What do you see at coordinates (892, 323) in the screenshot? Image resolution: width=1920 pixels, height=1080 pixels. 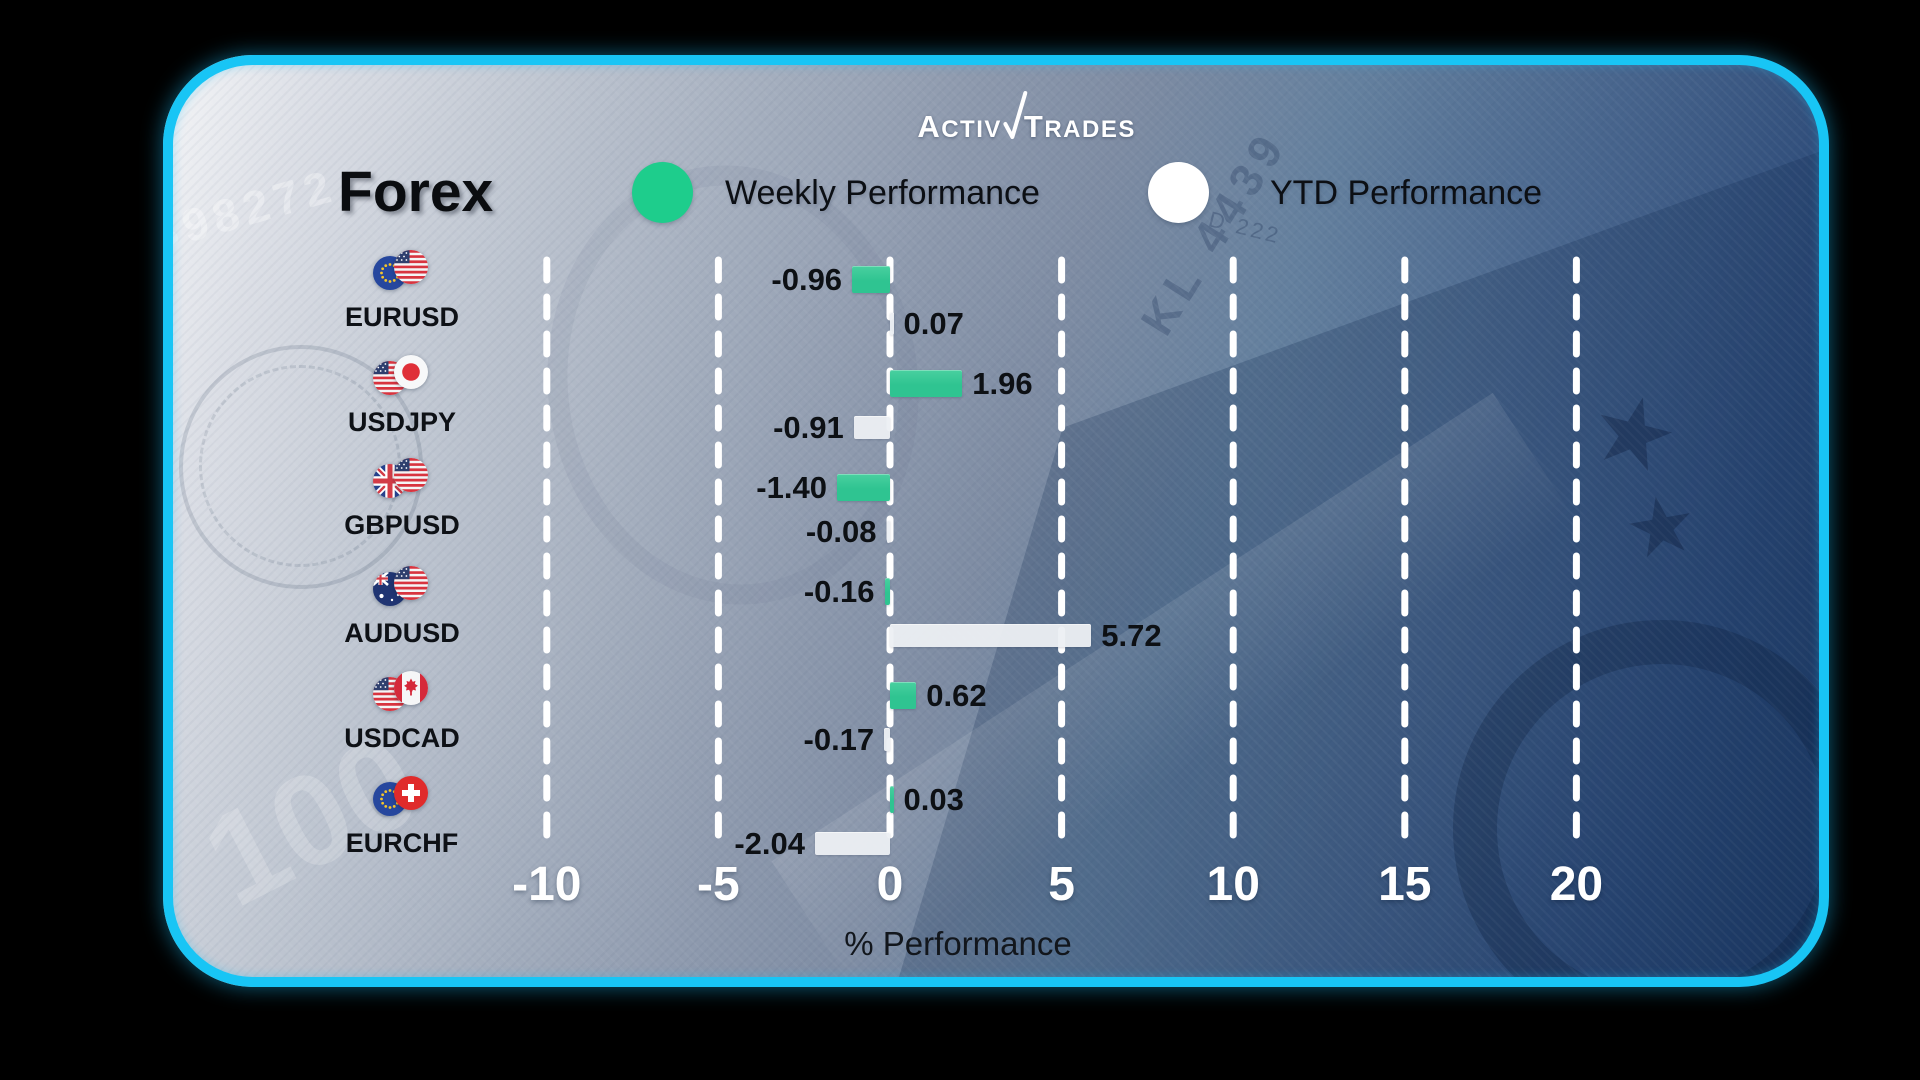 I see `ytd-bar-eurusd` at bounding box center [892, 323].